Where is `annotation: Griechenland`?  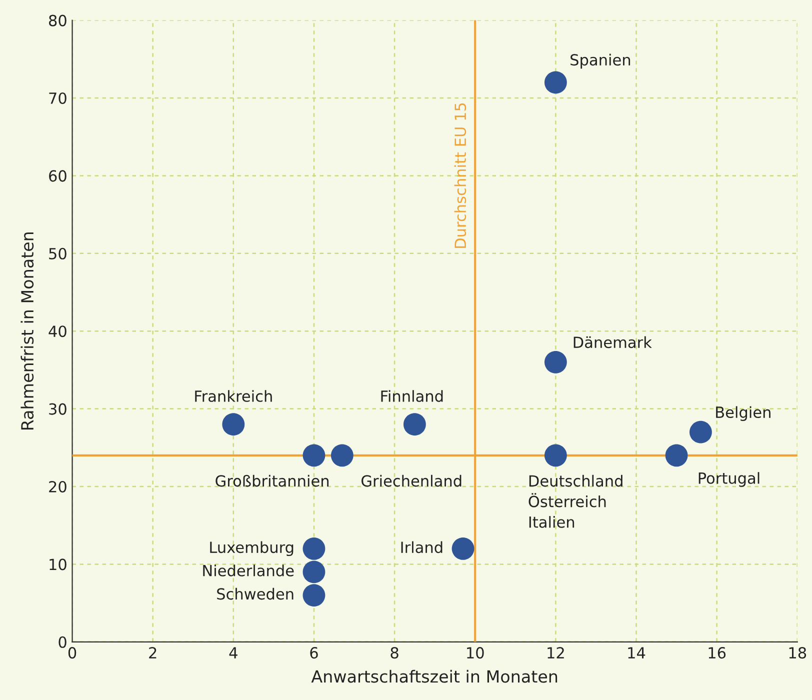 annotation: Griechenland is located at coordinates (412, 480).